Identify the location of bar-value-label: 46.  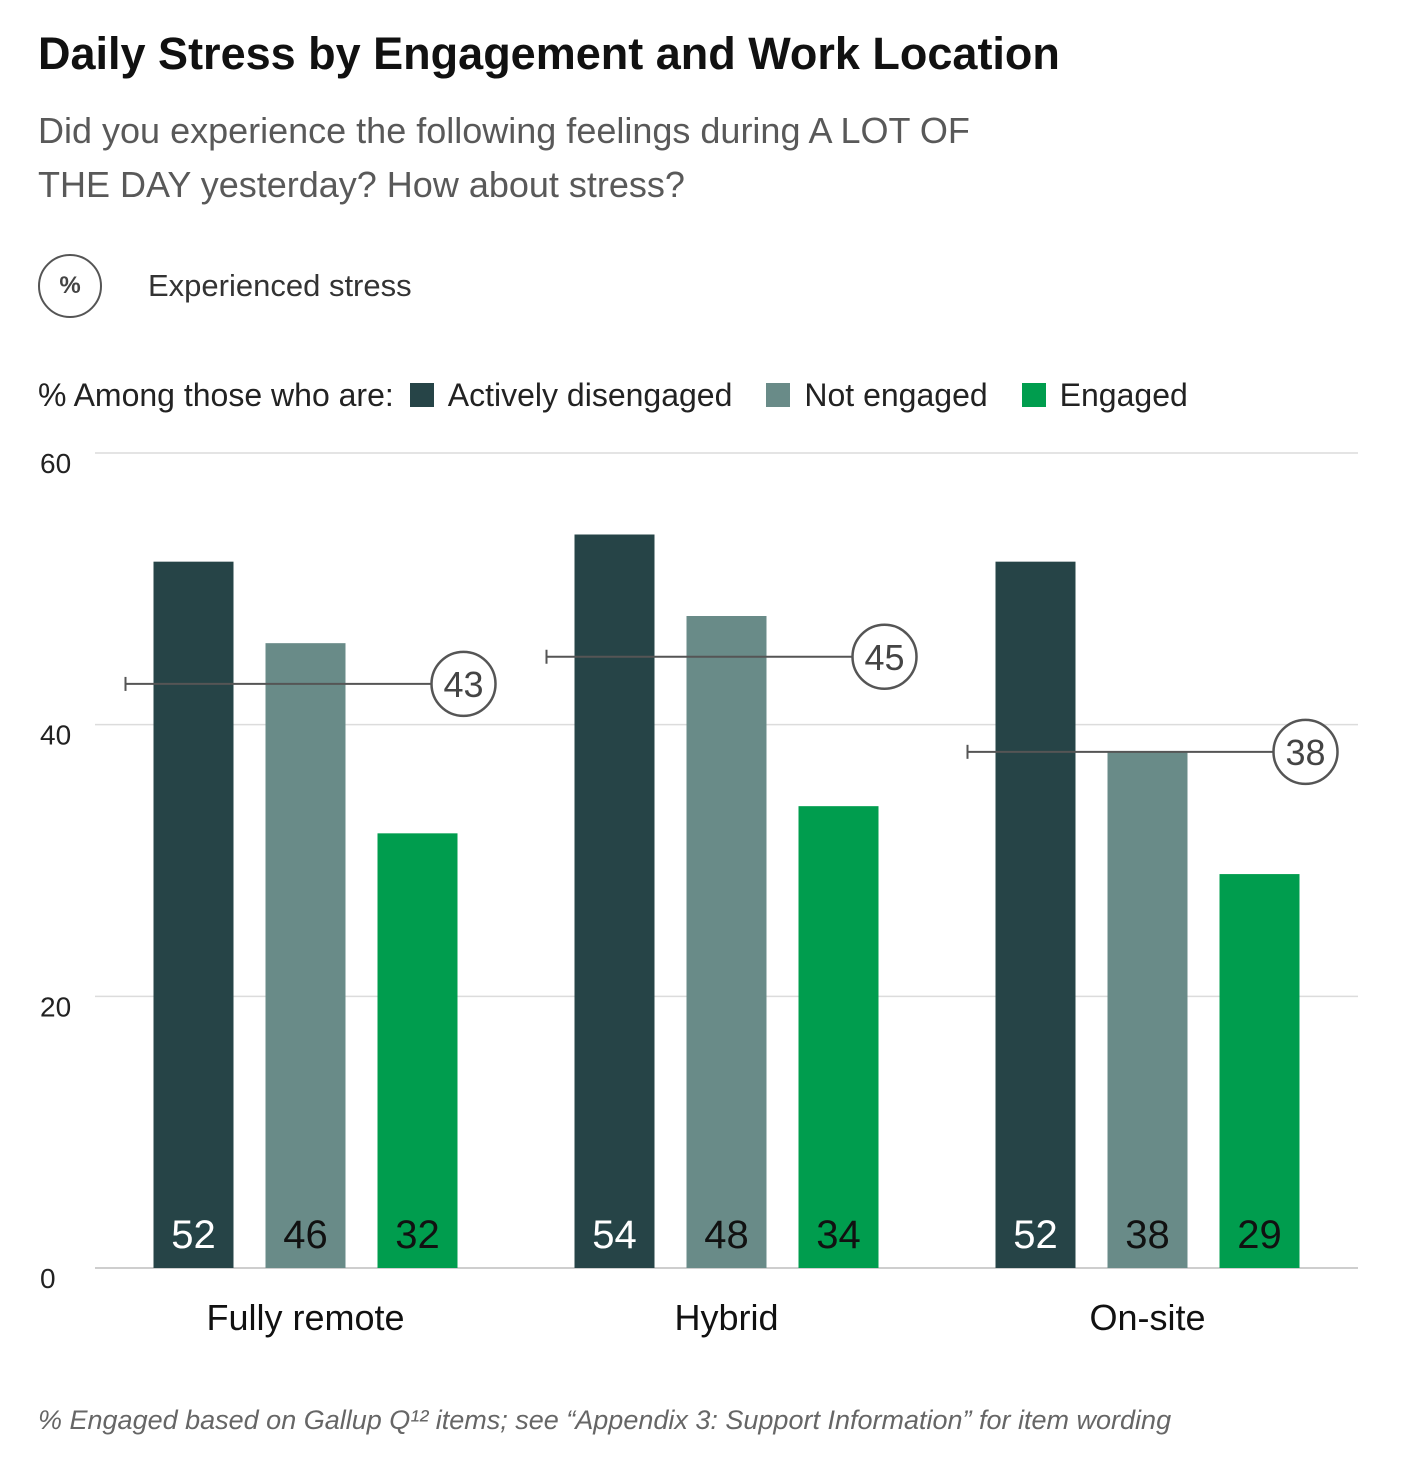
(305, 1235).